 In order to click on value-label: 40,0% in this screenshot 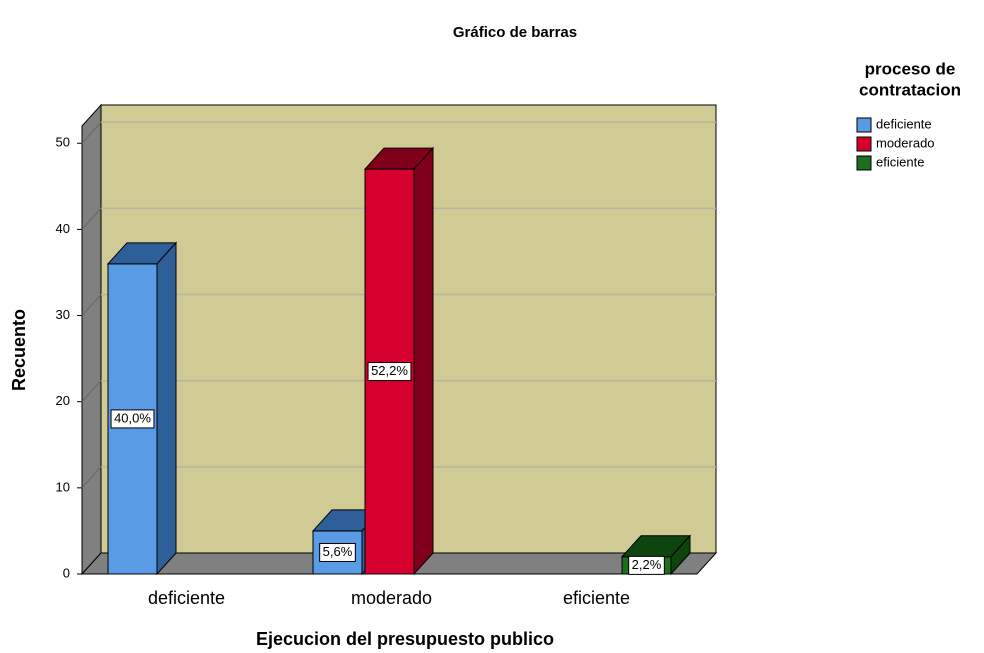, I will do `click(132, 417)`.